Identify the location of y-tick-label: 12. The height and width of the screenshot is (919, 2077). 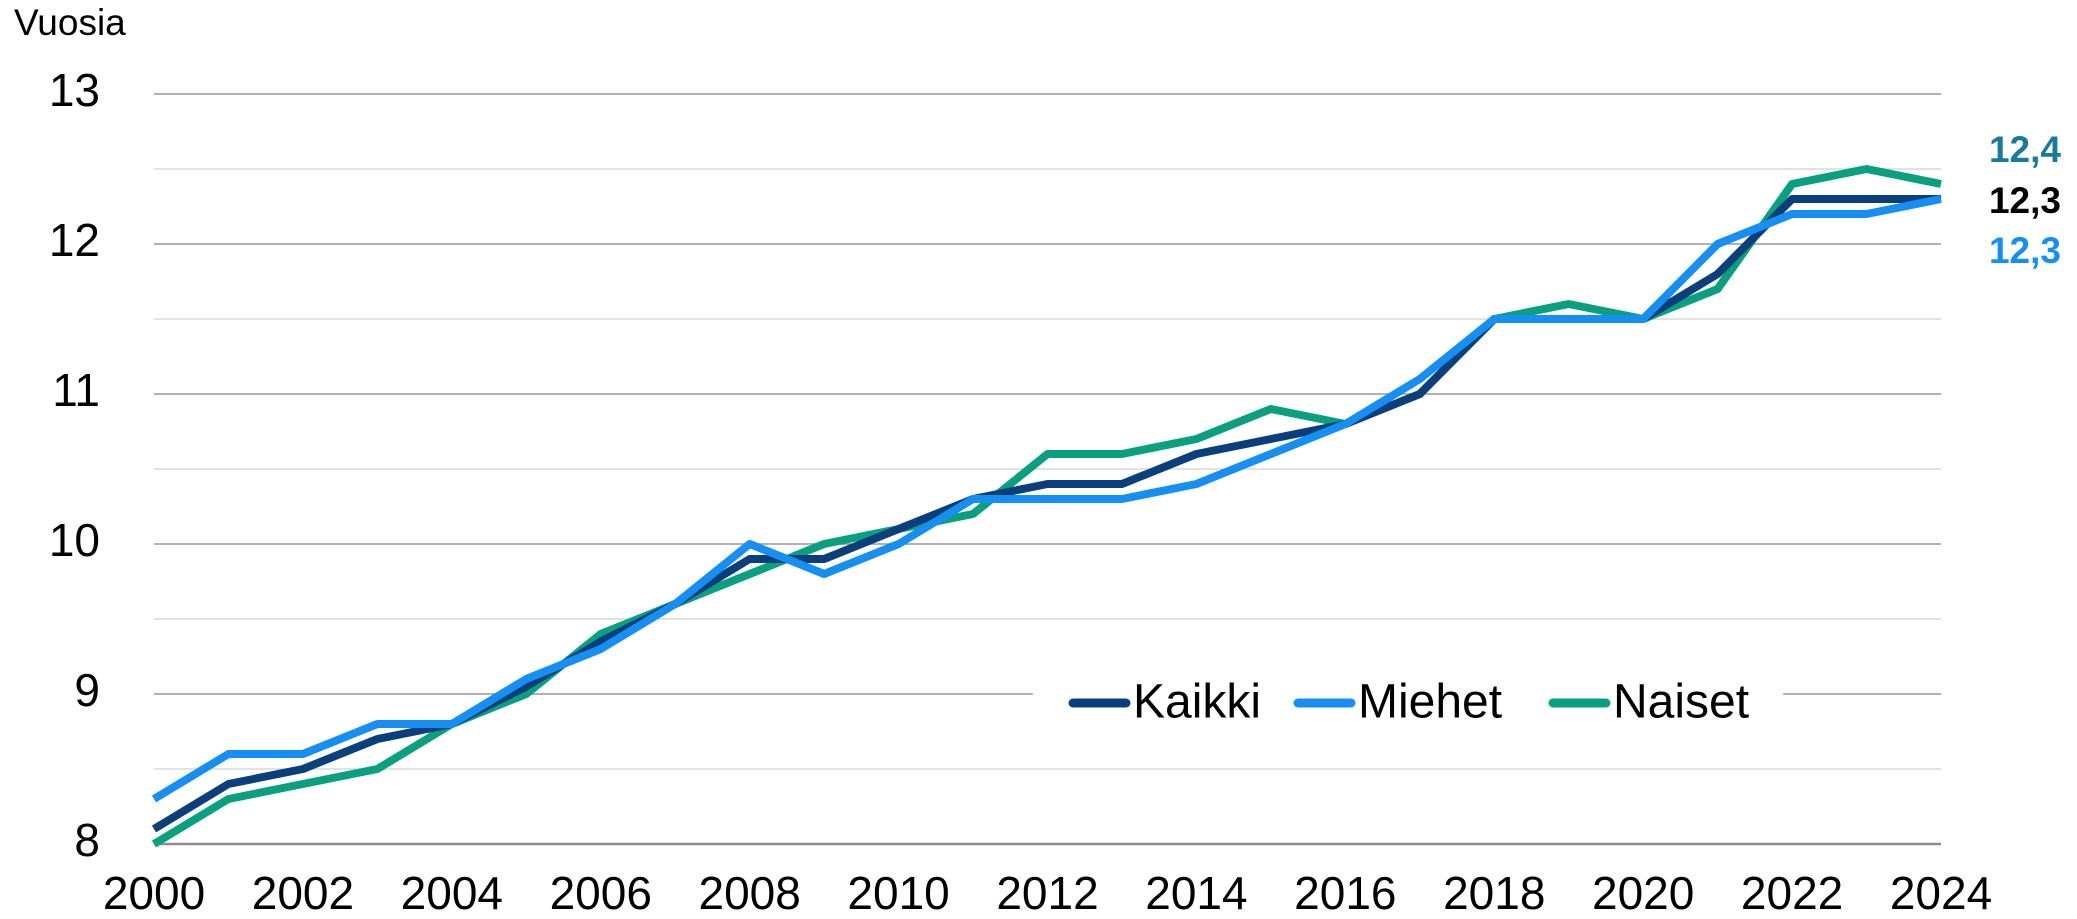
(74, 240).